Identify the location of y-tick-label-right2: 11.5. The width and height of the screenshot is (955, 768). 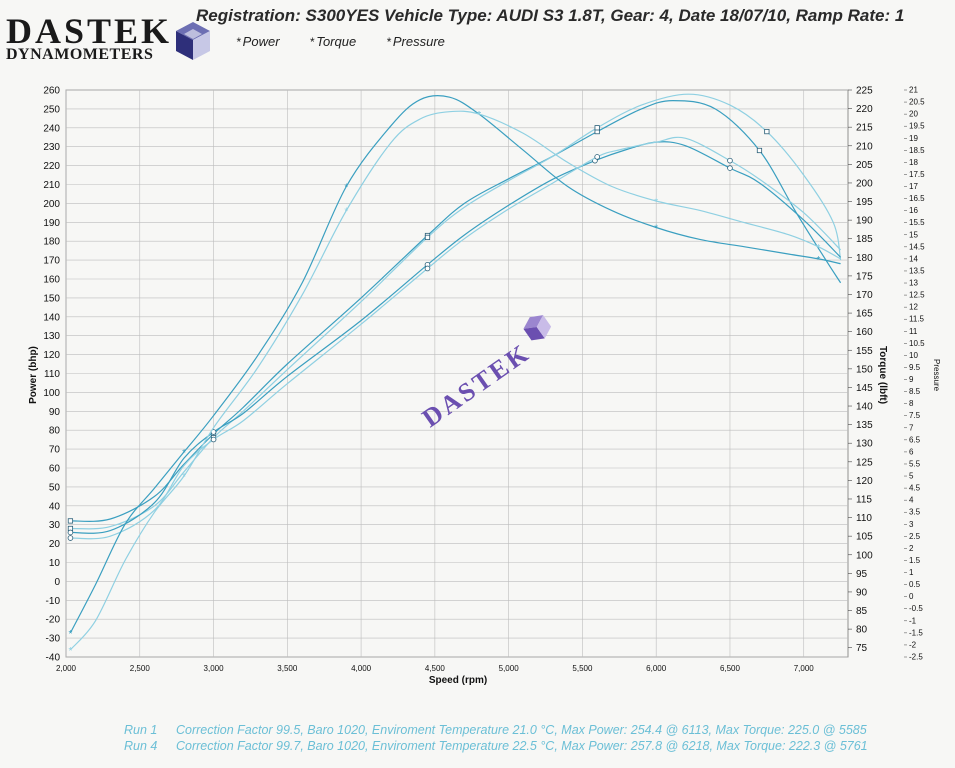
(917, 319).